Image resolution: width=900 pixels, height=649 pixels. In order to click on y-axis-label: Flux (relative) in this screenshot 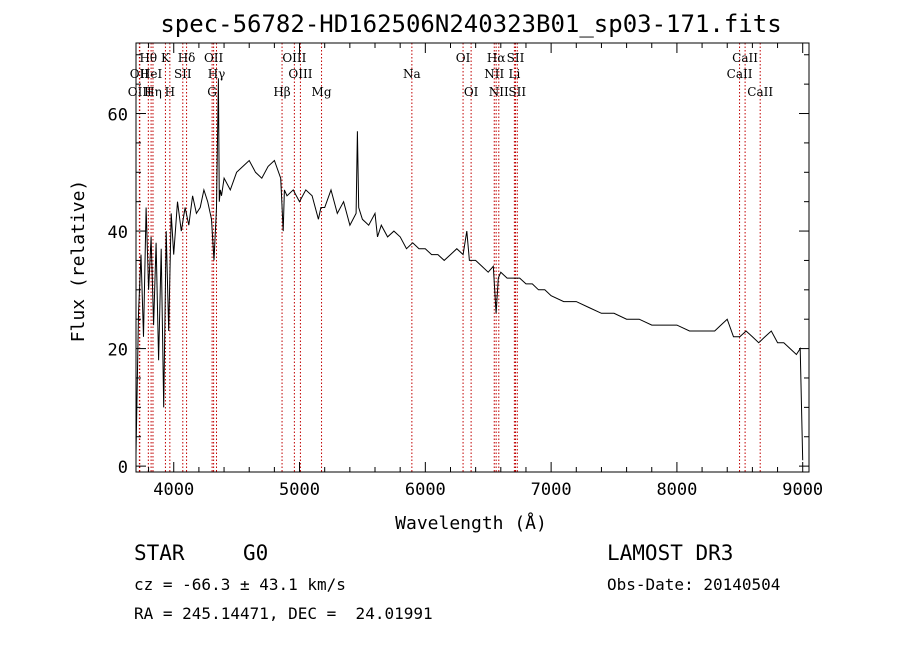, I will do `click(78, 261)`.